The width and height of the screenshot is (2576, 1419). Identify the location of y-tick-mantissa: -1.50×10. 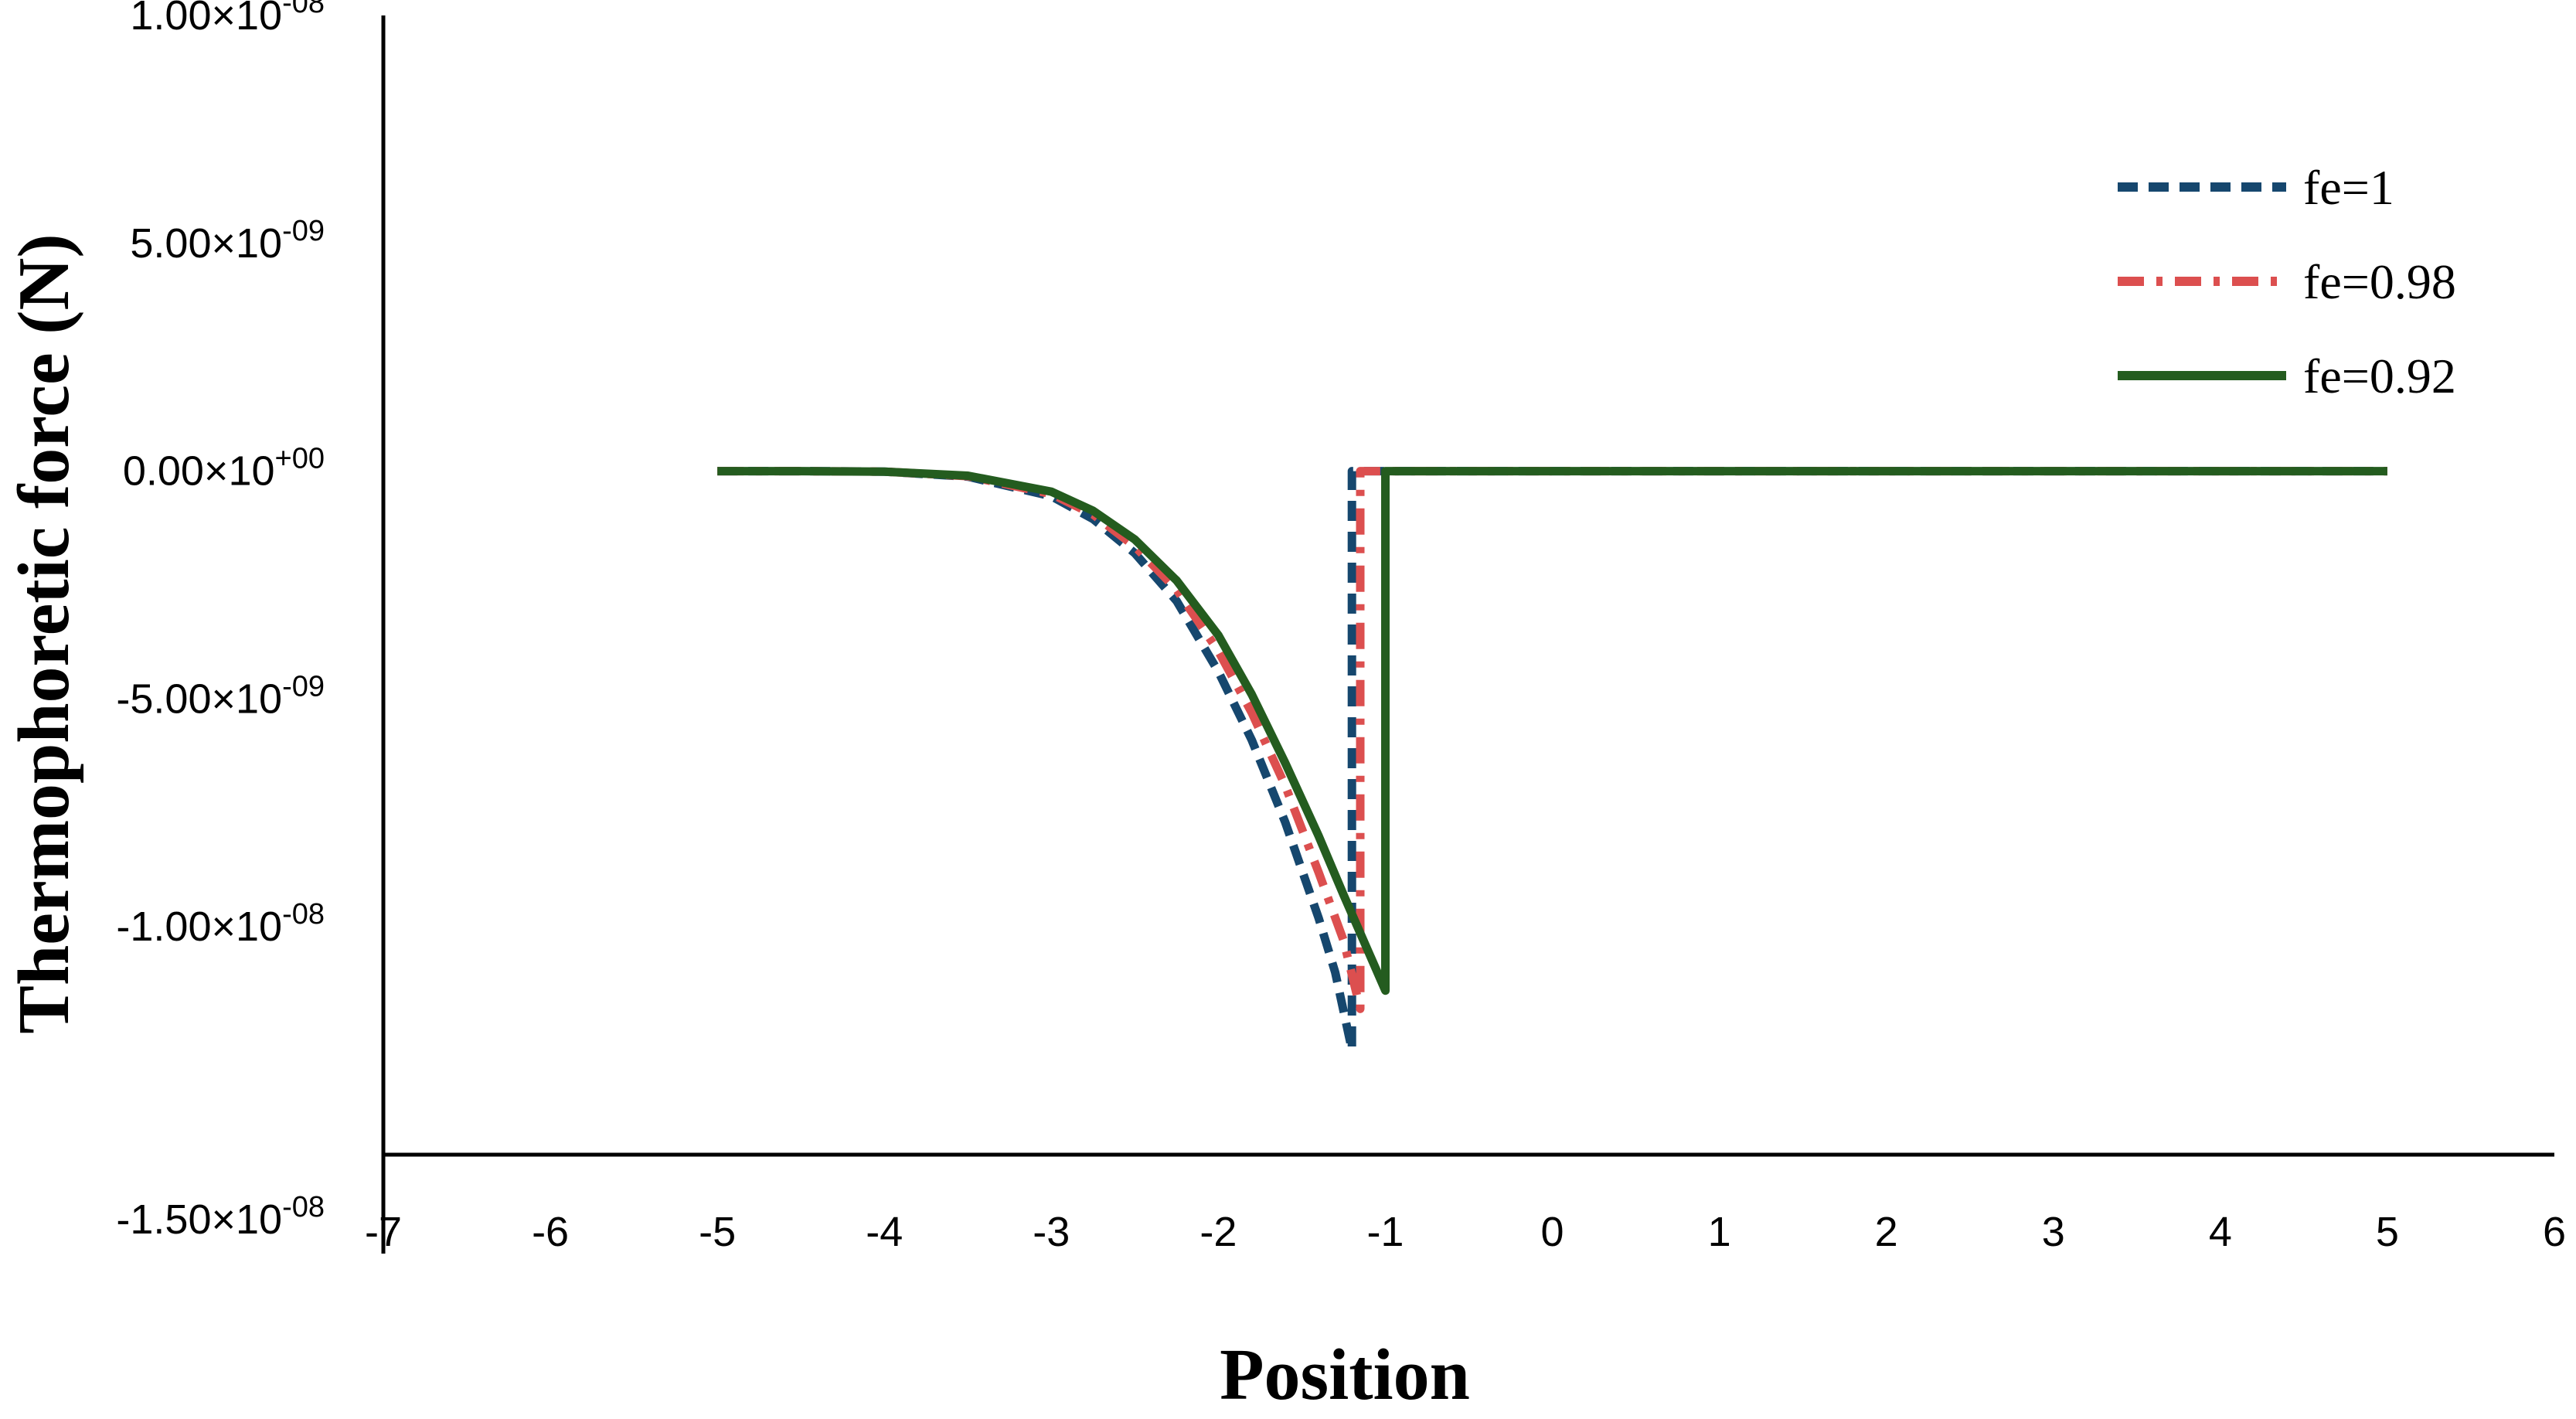
(199, 1219).